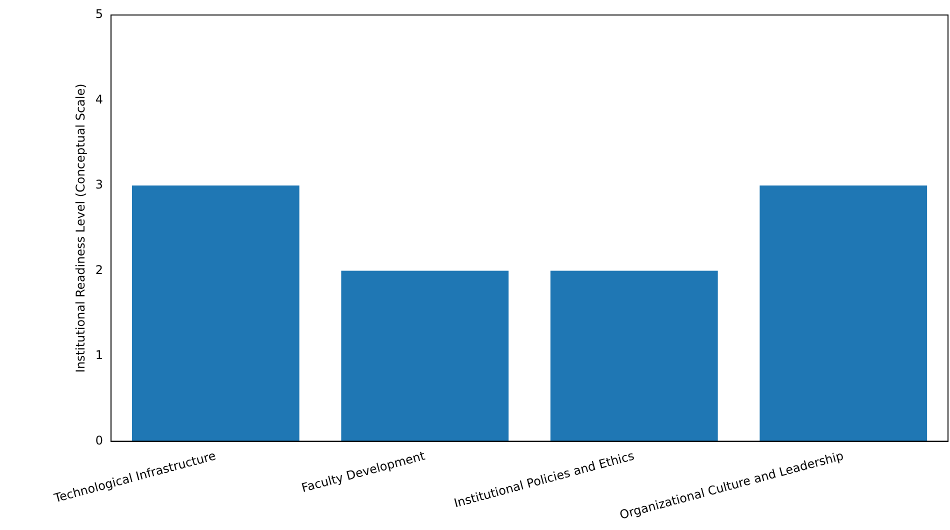  What do you see at coordinates (99, 269) in the screenshot?
I see `y-tick-label: 2` at bounding box center [99, 269].